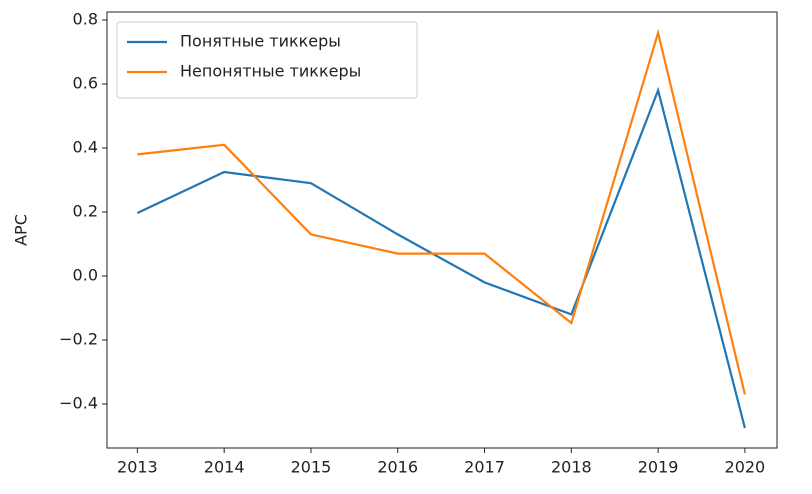 The width and height of the screenshot is (812, 494). Describe the element at coordinates (78, 339) in the screenshot. I see `y-tick-label: −0.2` at that location.